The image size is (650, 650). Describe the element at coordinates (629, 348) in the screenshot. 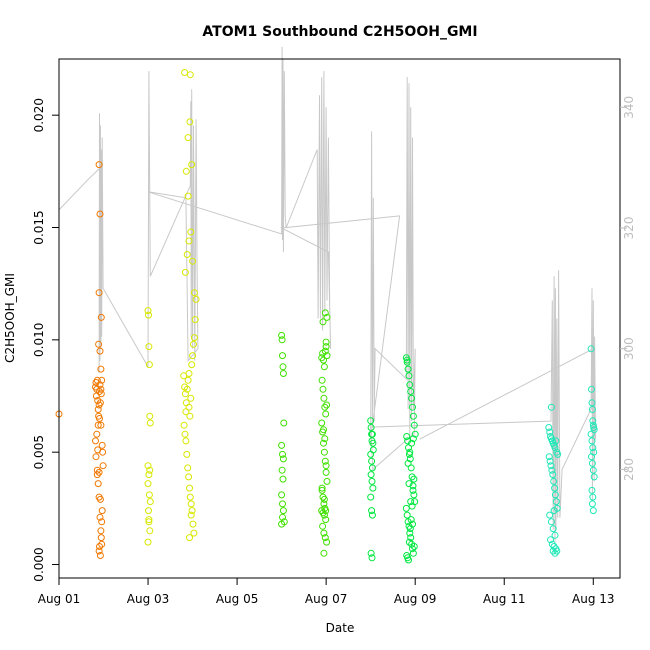

I see `y2-tick-label: 300` at that location.